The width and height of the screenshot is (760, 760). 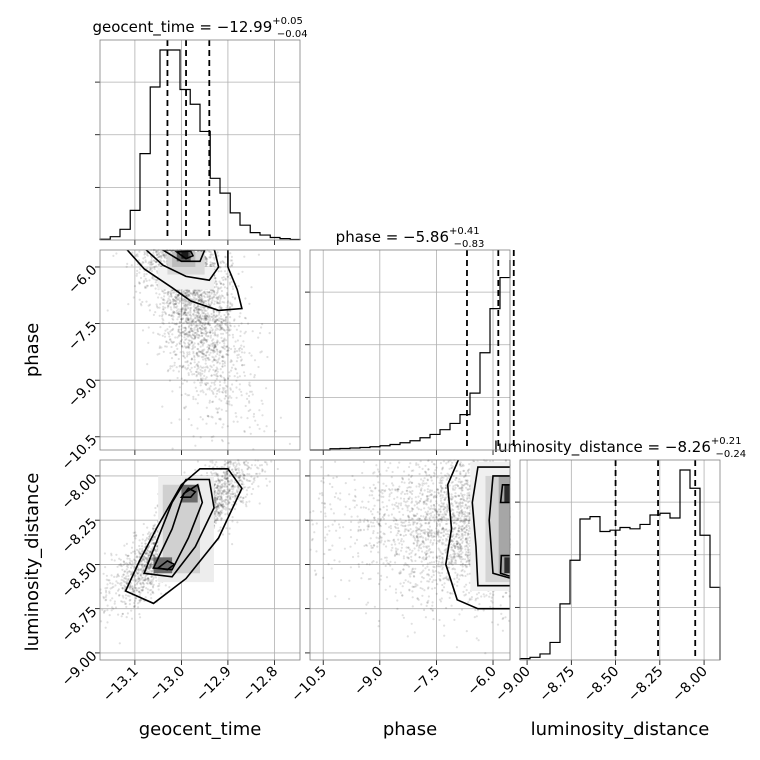 I want to click on title-phase: phase = −5.86+0.41 −0.83, so click(x=410, y=238).